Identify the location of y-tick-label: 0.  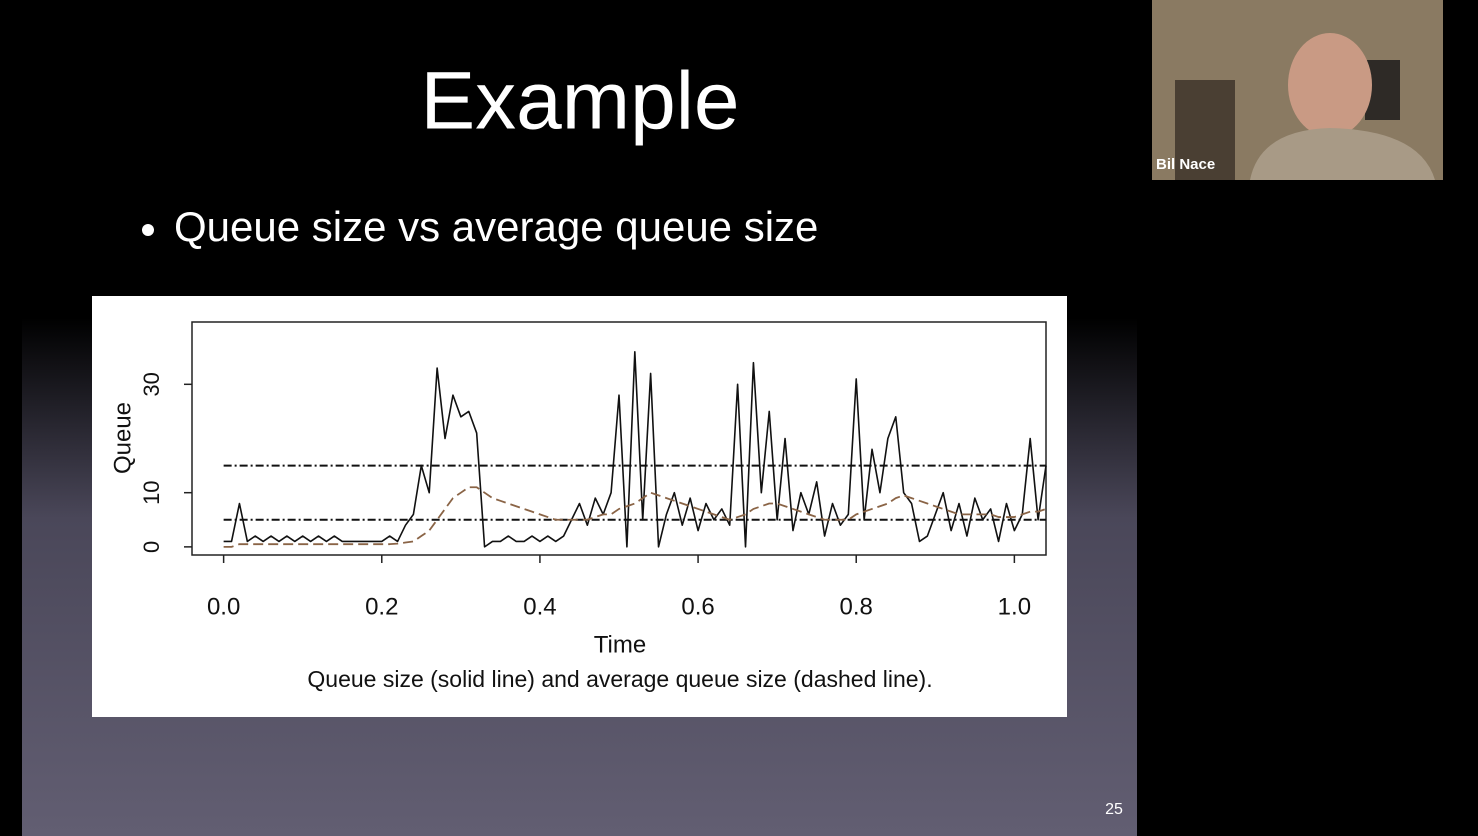
(151, 547).